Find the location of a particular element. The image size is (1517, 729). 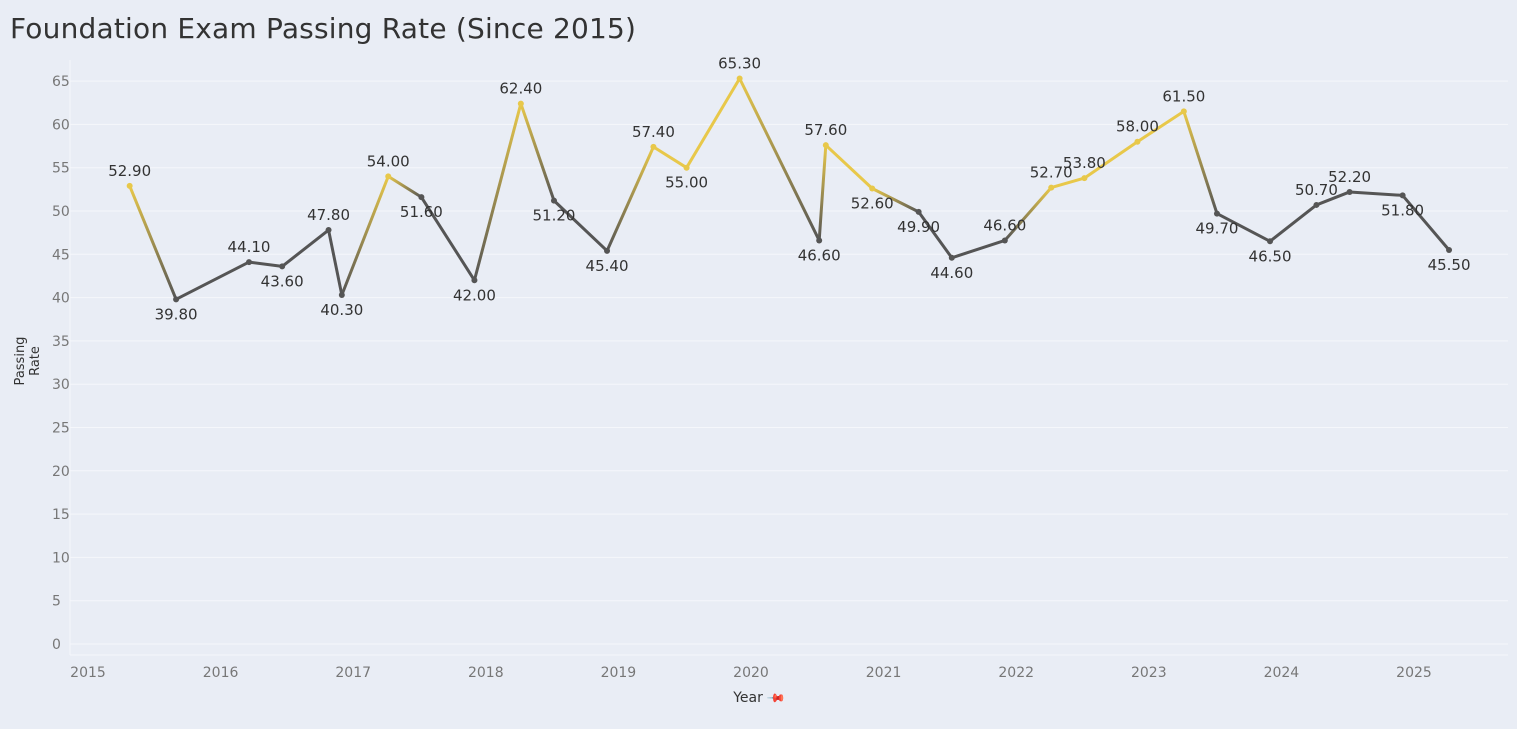

data-label: 46.50 is located at coordinates (1270, 256).